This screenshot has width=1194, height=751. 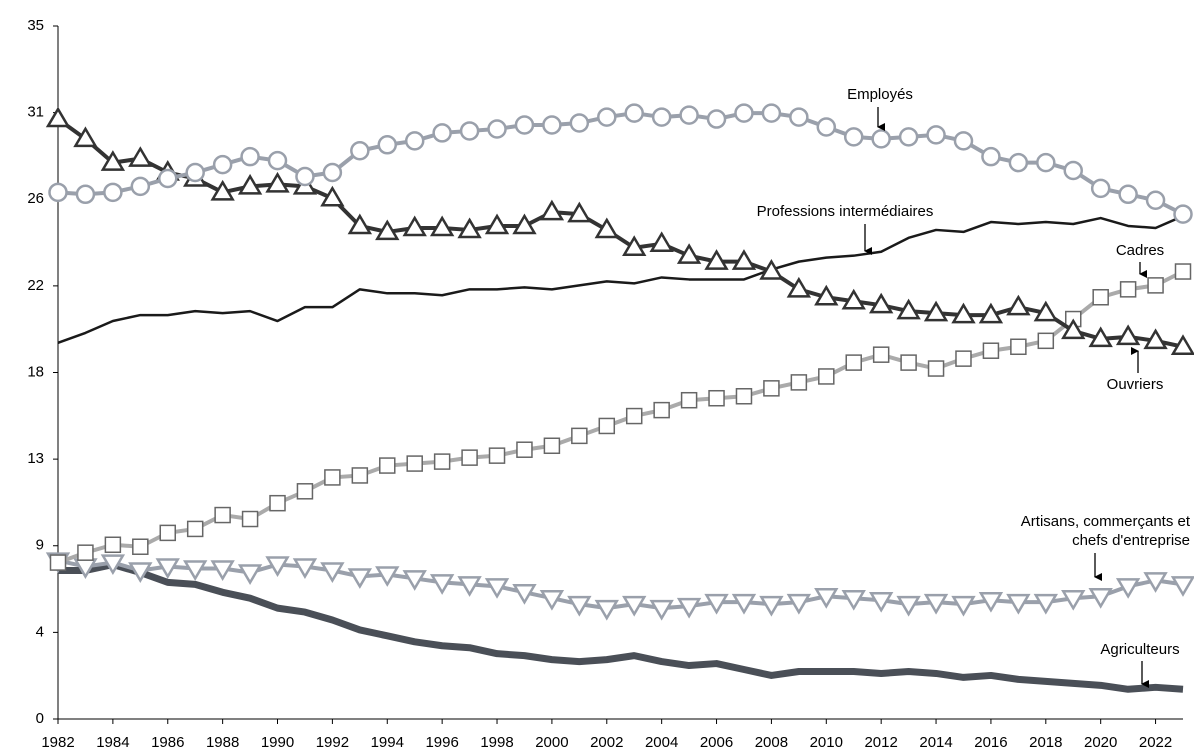 What do you see at coordinates (1155, 742) in the screenshot?
I see `x-tick-label: 2022` at bounding box center [1155, 742].